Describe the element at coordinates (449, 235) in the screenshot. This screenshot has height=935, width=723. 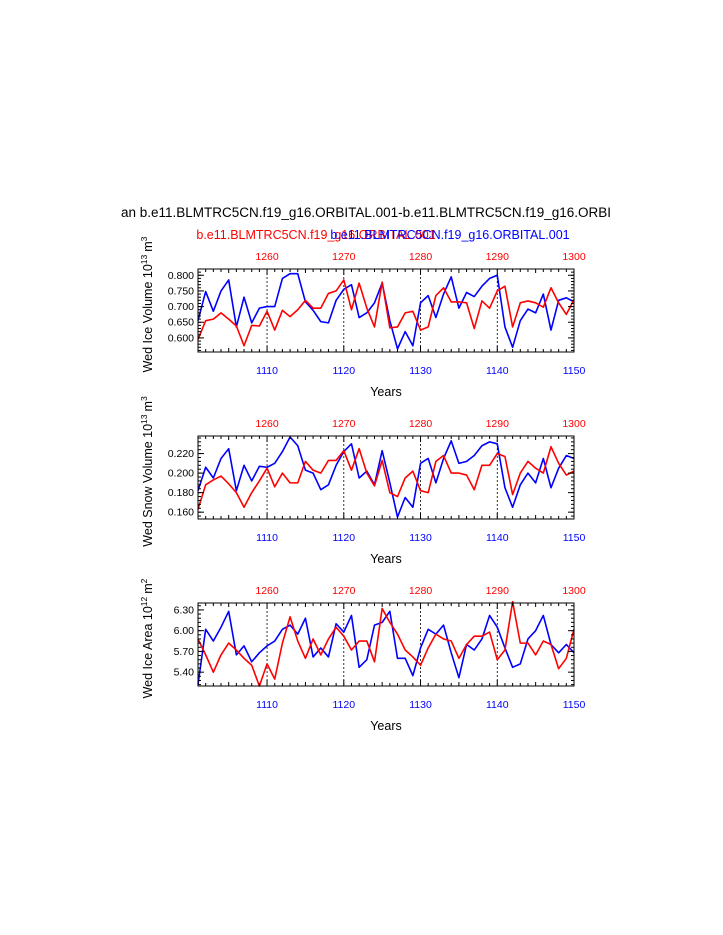
I see `legend-blue-label: b.e11.BLMTRC5CN.f19_g16.ORBITAL.001` at that location.